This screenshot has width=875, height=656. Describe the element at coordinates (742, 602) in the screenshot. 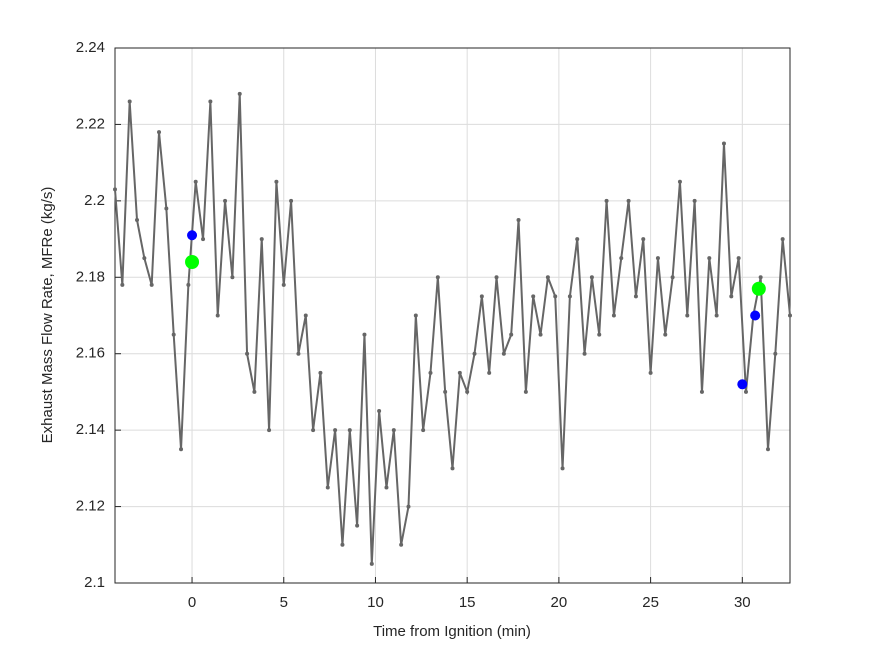

I see `x-tick-label: 30` at that location.